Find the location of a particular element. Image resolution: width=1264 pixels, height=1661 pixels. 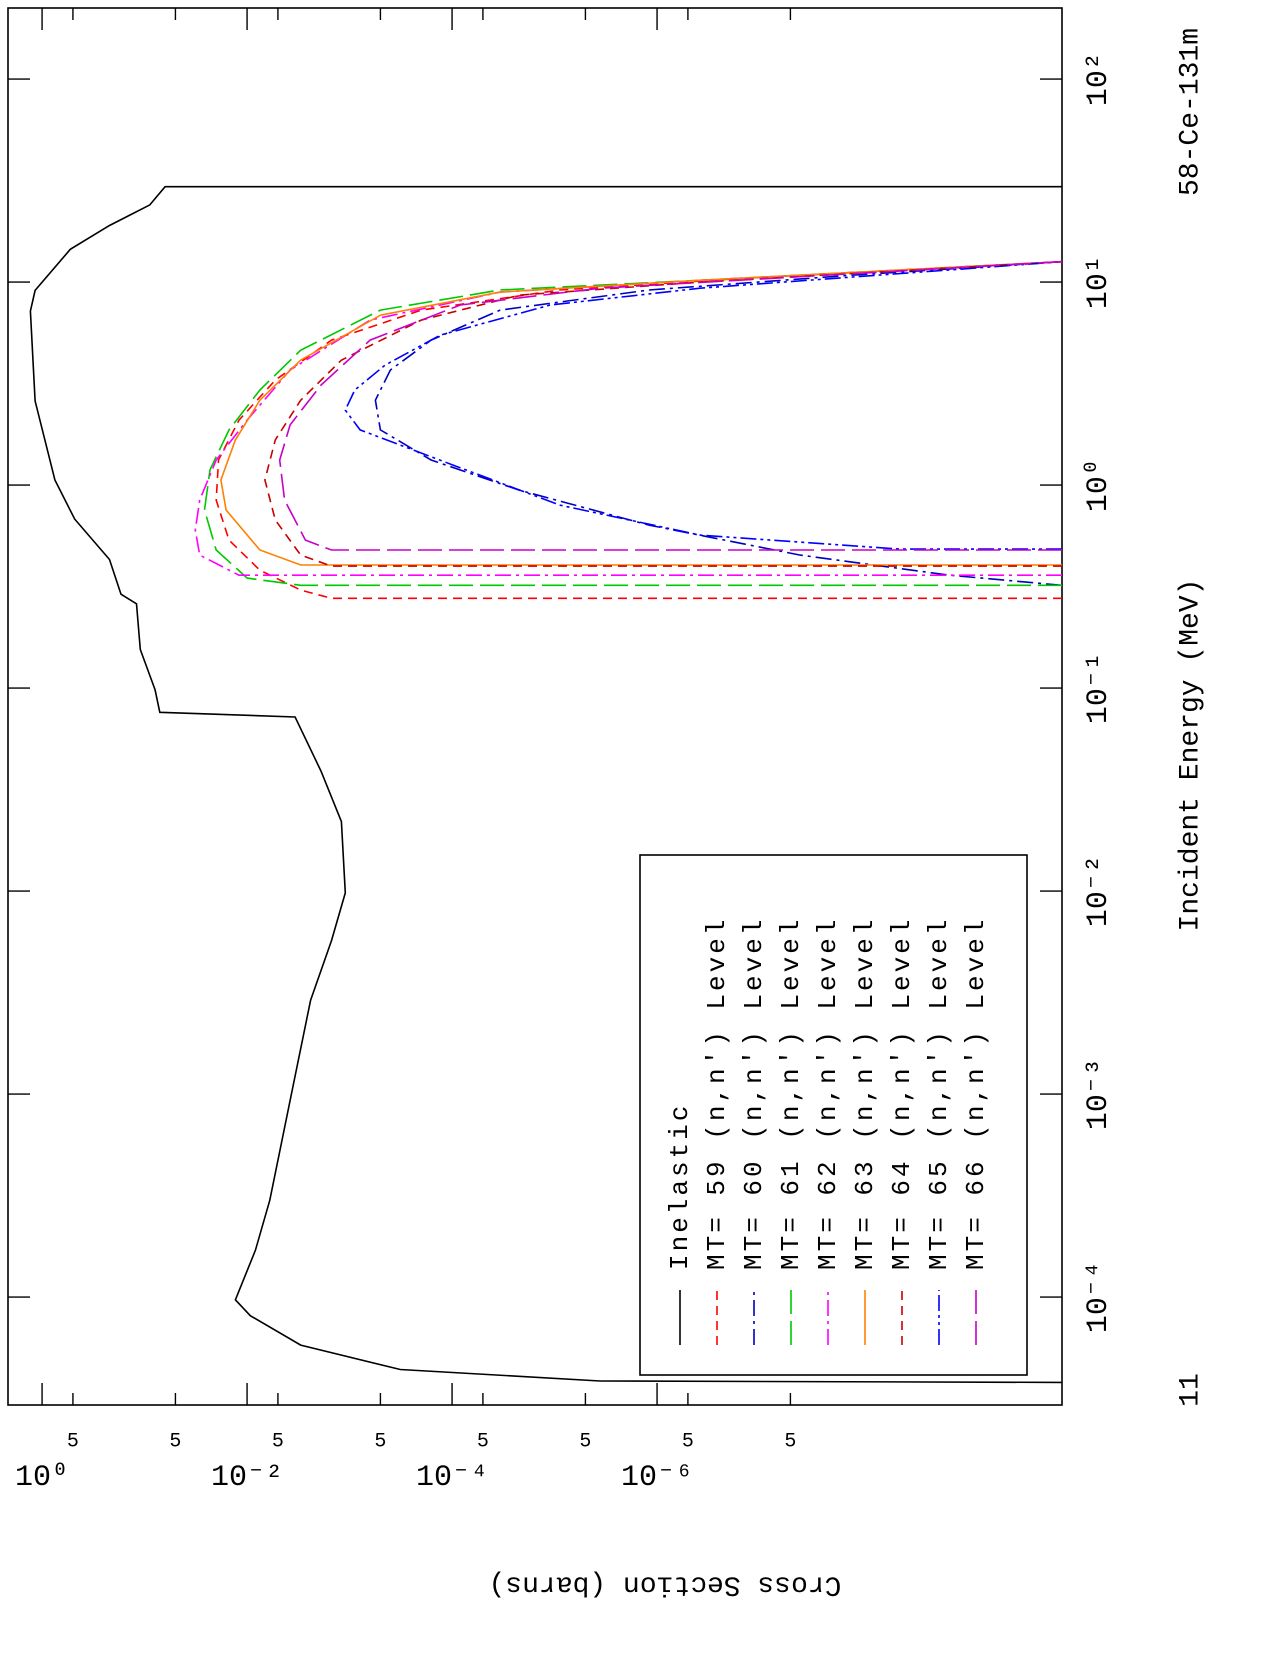

legend-label: MT= 62 (n,n') Level is located at coordinates (828, 1093).